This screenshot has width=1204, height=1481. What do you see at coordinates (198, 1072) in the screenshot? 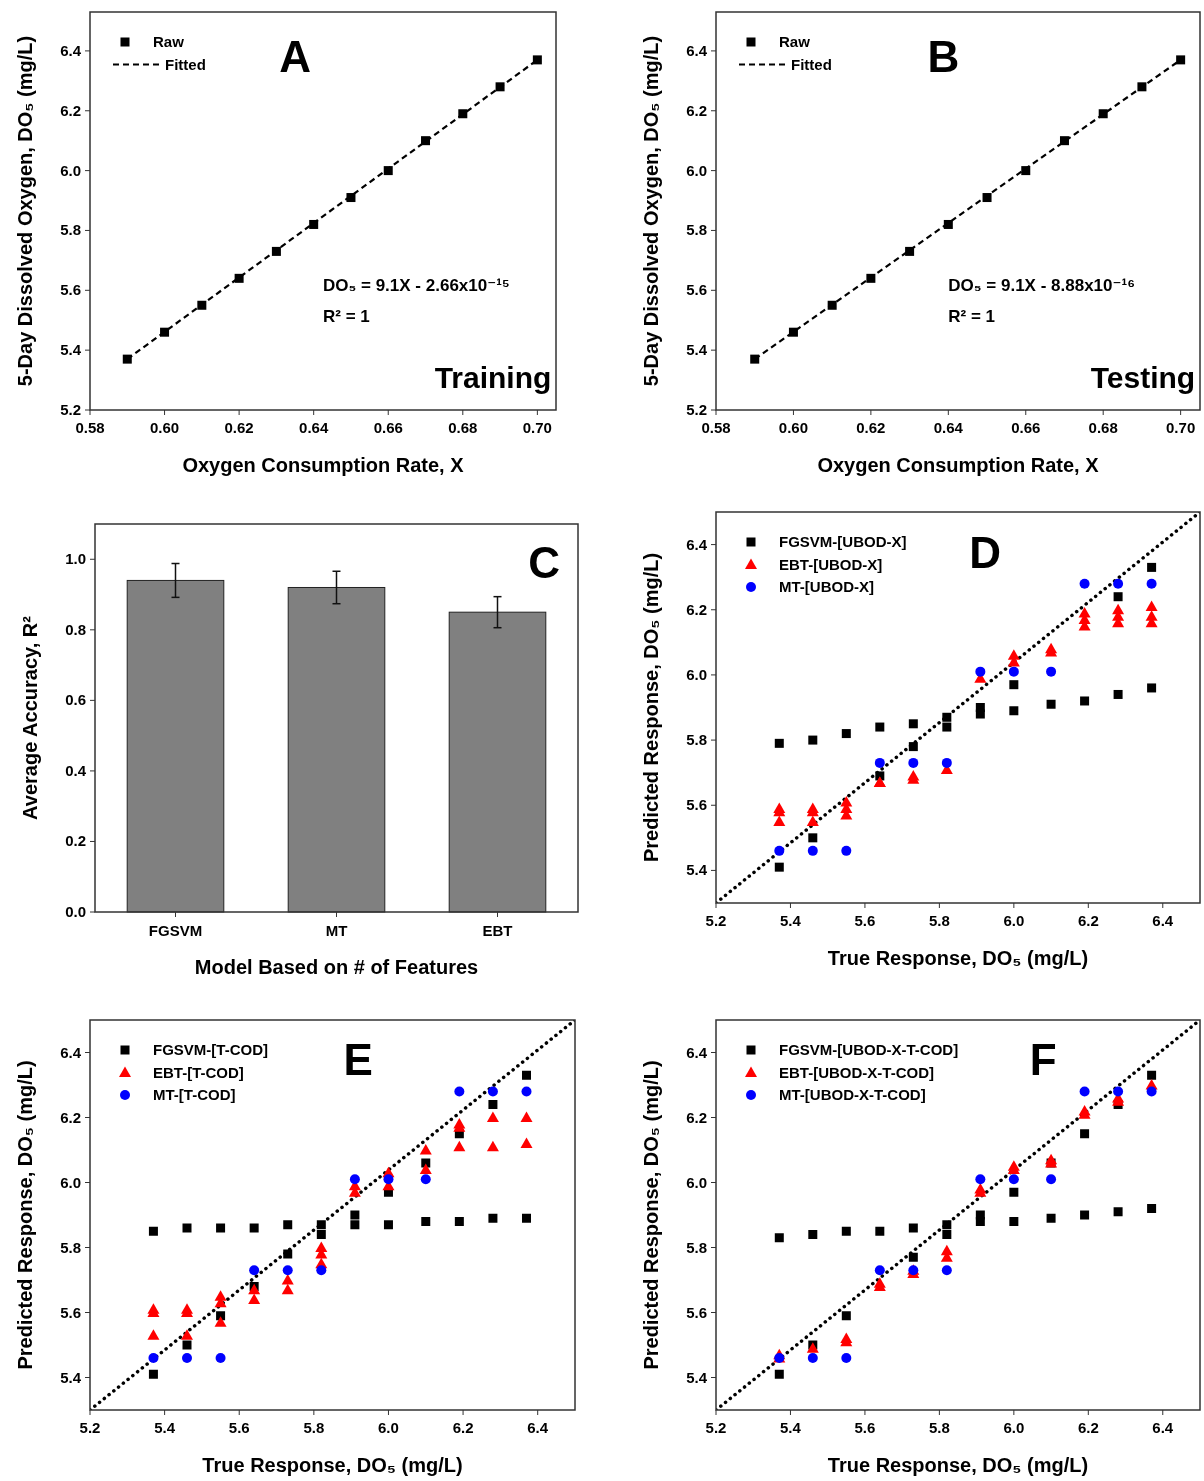
I see `legend-label: EBT-[T-COD]` at bounding box center [198, 1072].